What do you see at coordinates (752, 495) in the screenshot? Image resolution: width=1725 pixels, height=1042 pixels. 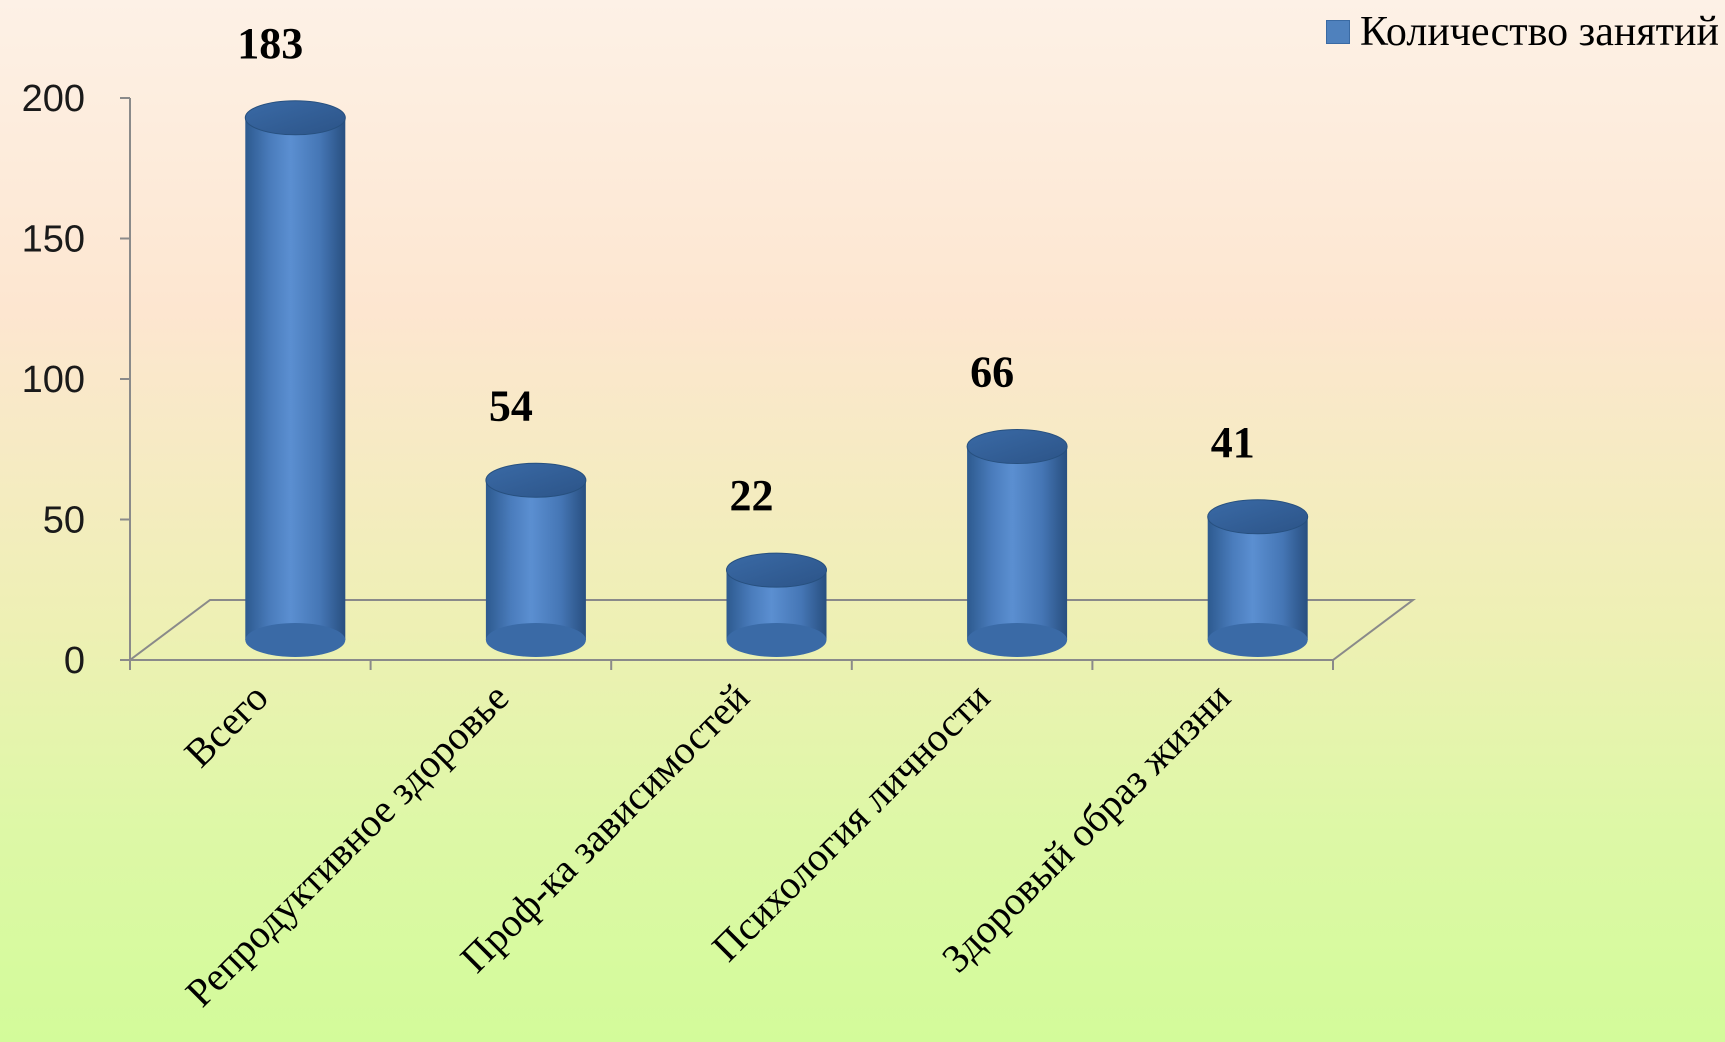 I see `data-label: 22` at bounding box center [752, 495].